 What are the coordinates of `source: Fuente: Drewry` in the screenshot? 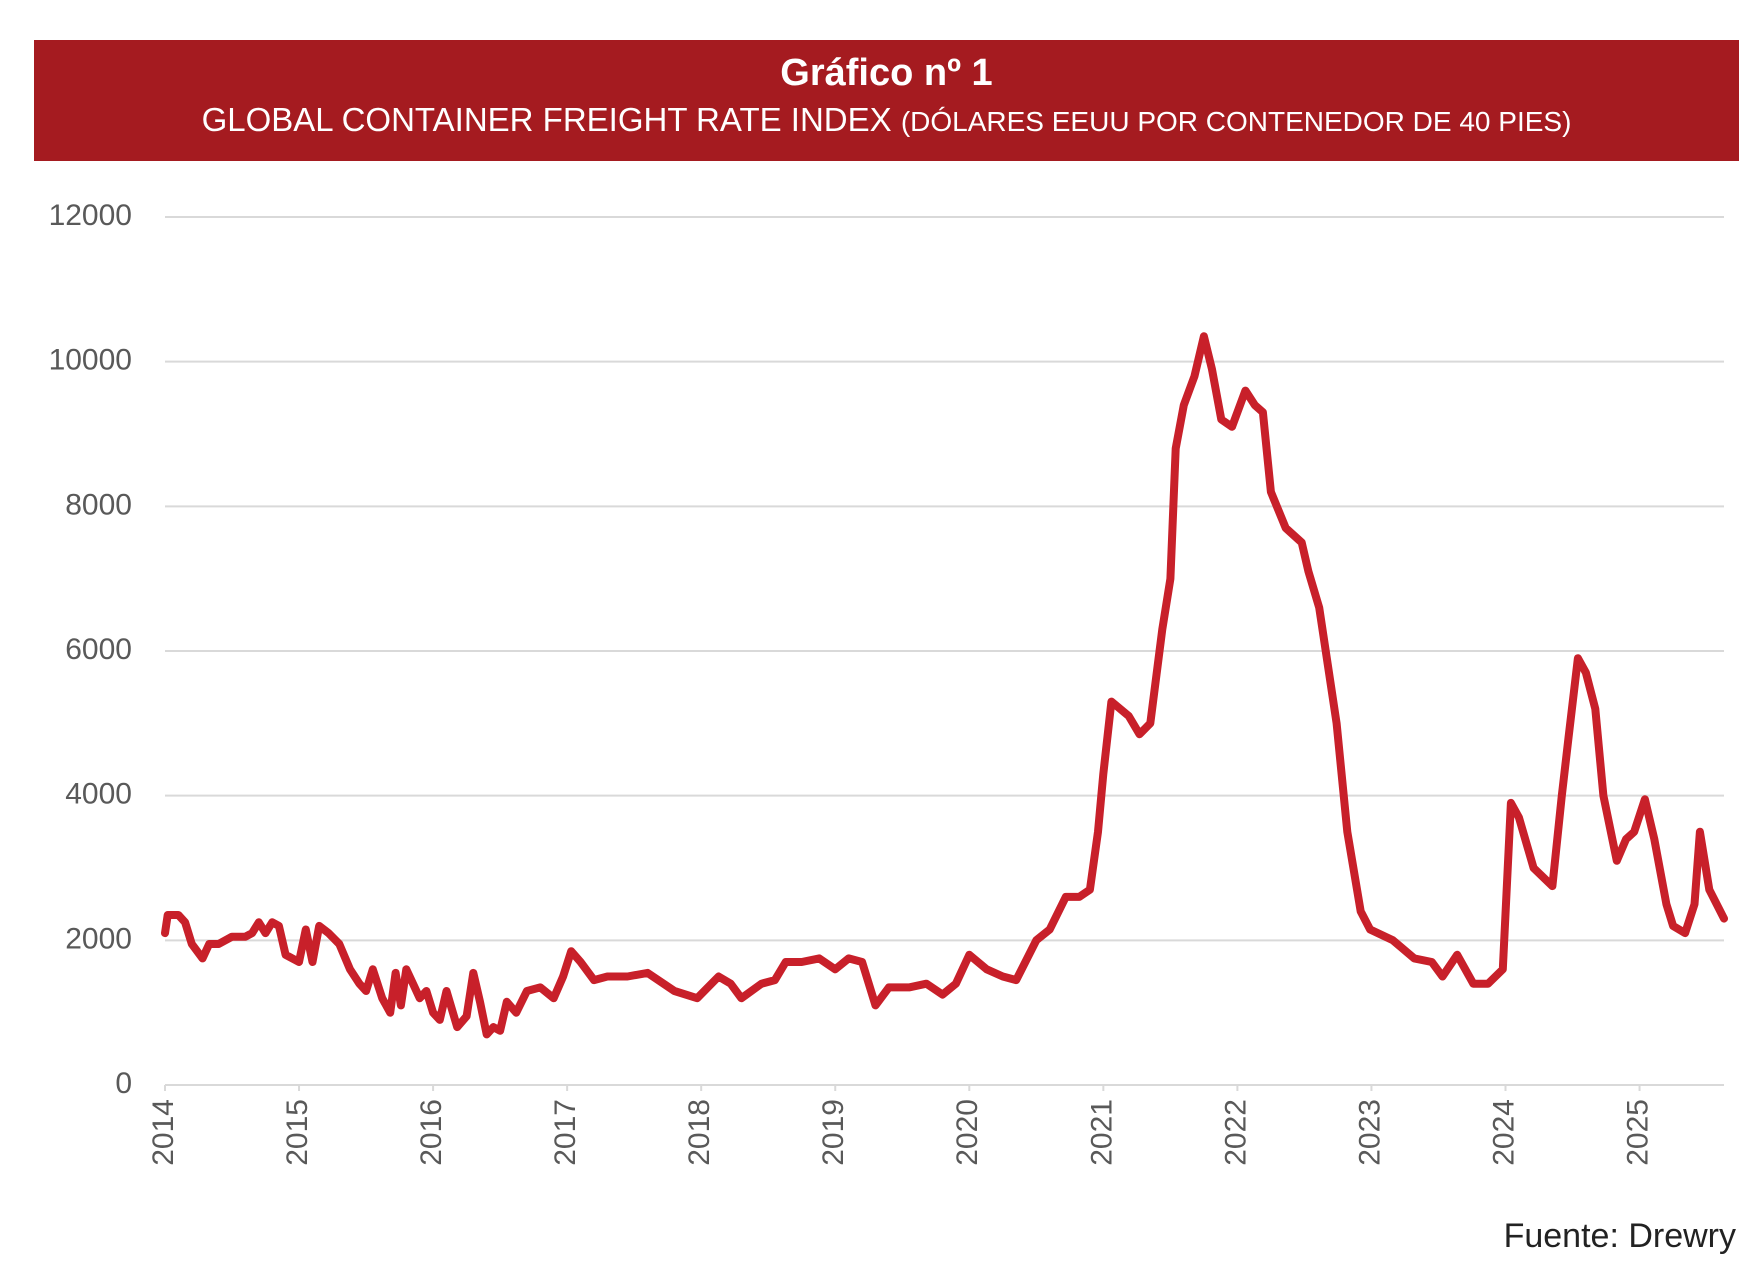 It's located at (1620, 1236).